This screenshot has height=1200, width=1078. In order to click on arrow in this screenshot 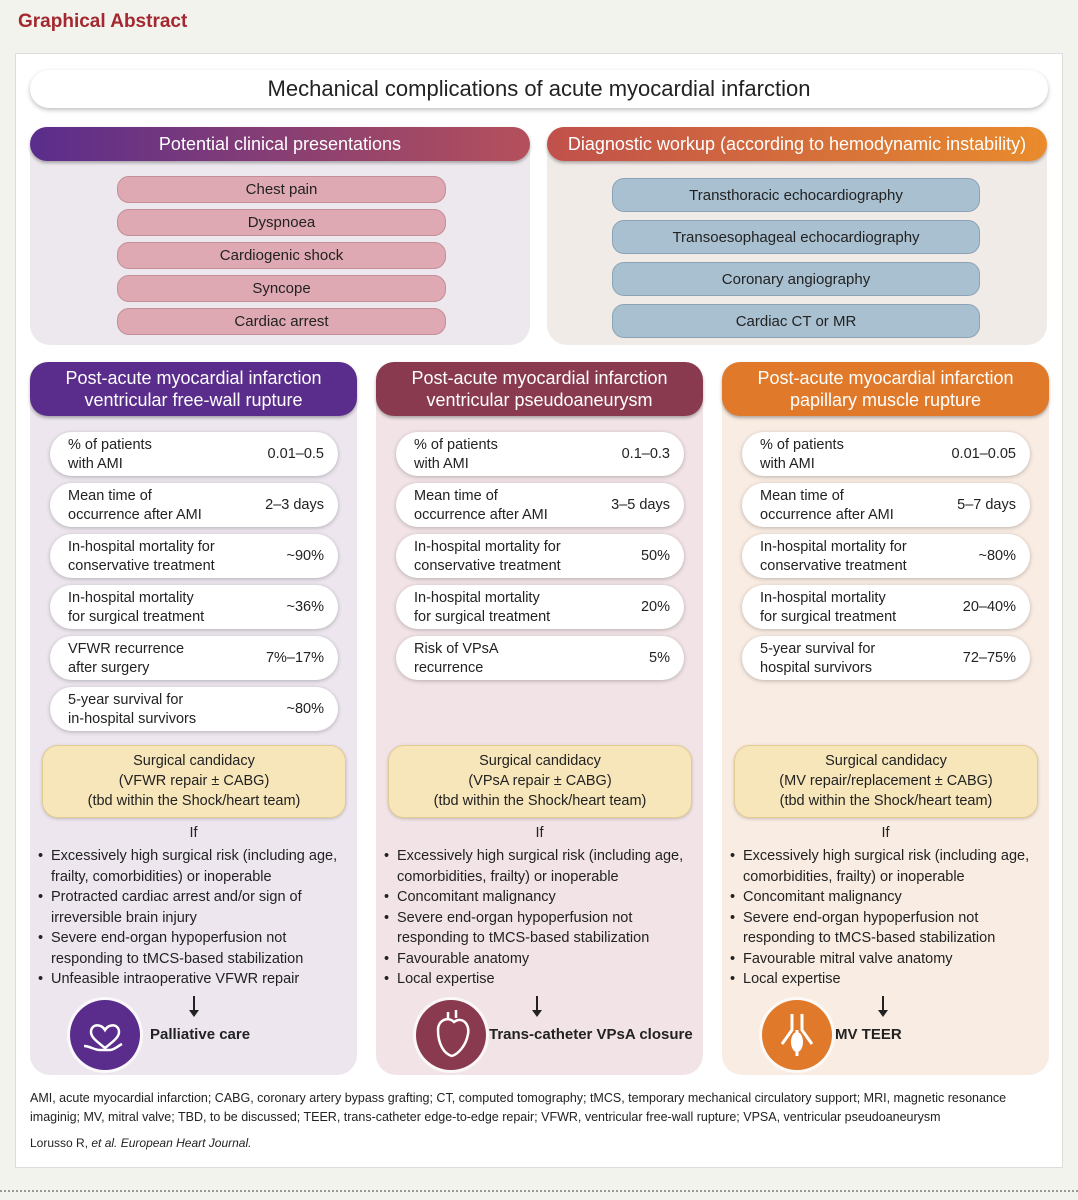, I will do `click(194, 1004)`.